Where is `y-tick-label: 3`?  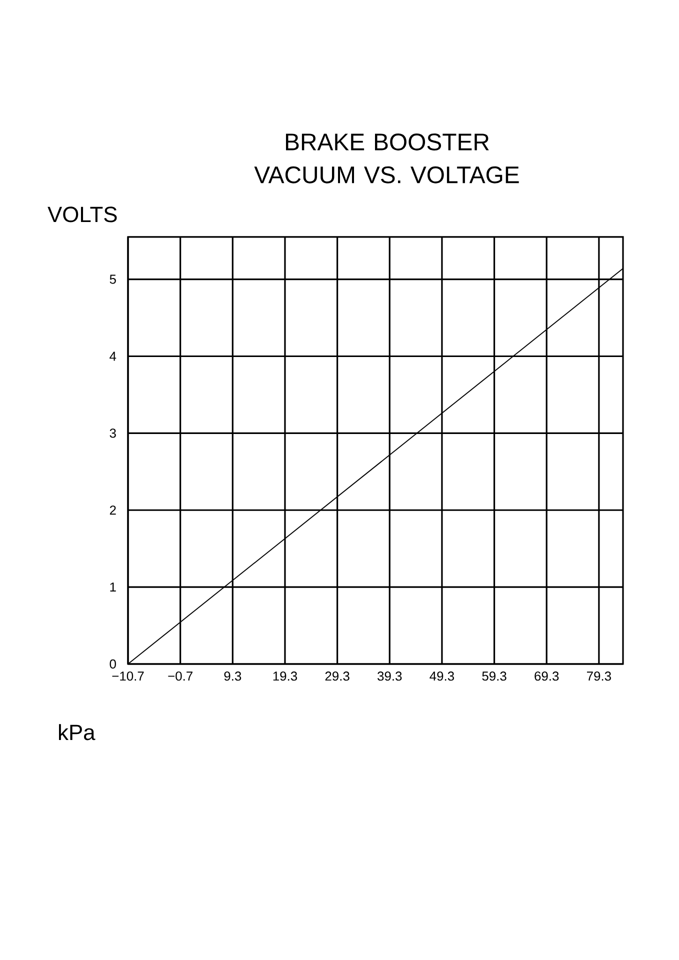 y-tick-label: 3 is located at coordinates (113, 433).